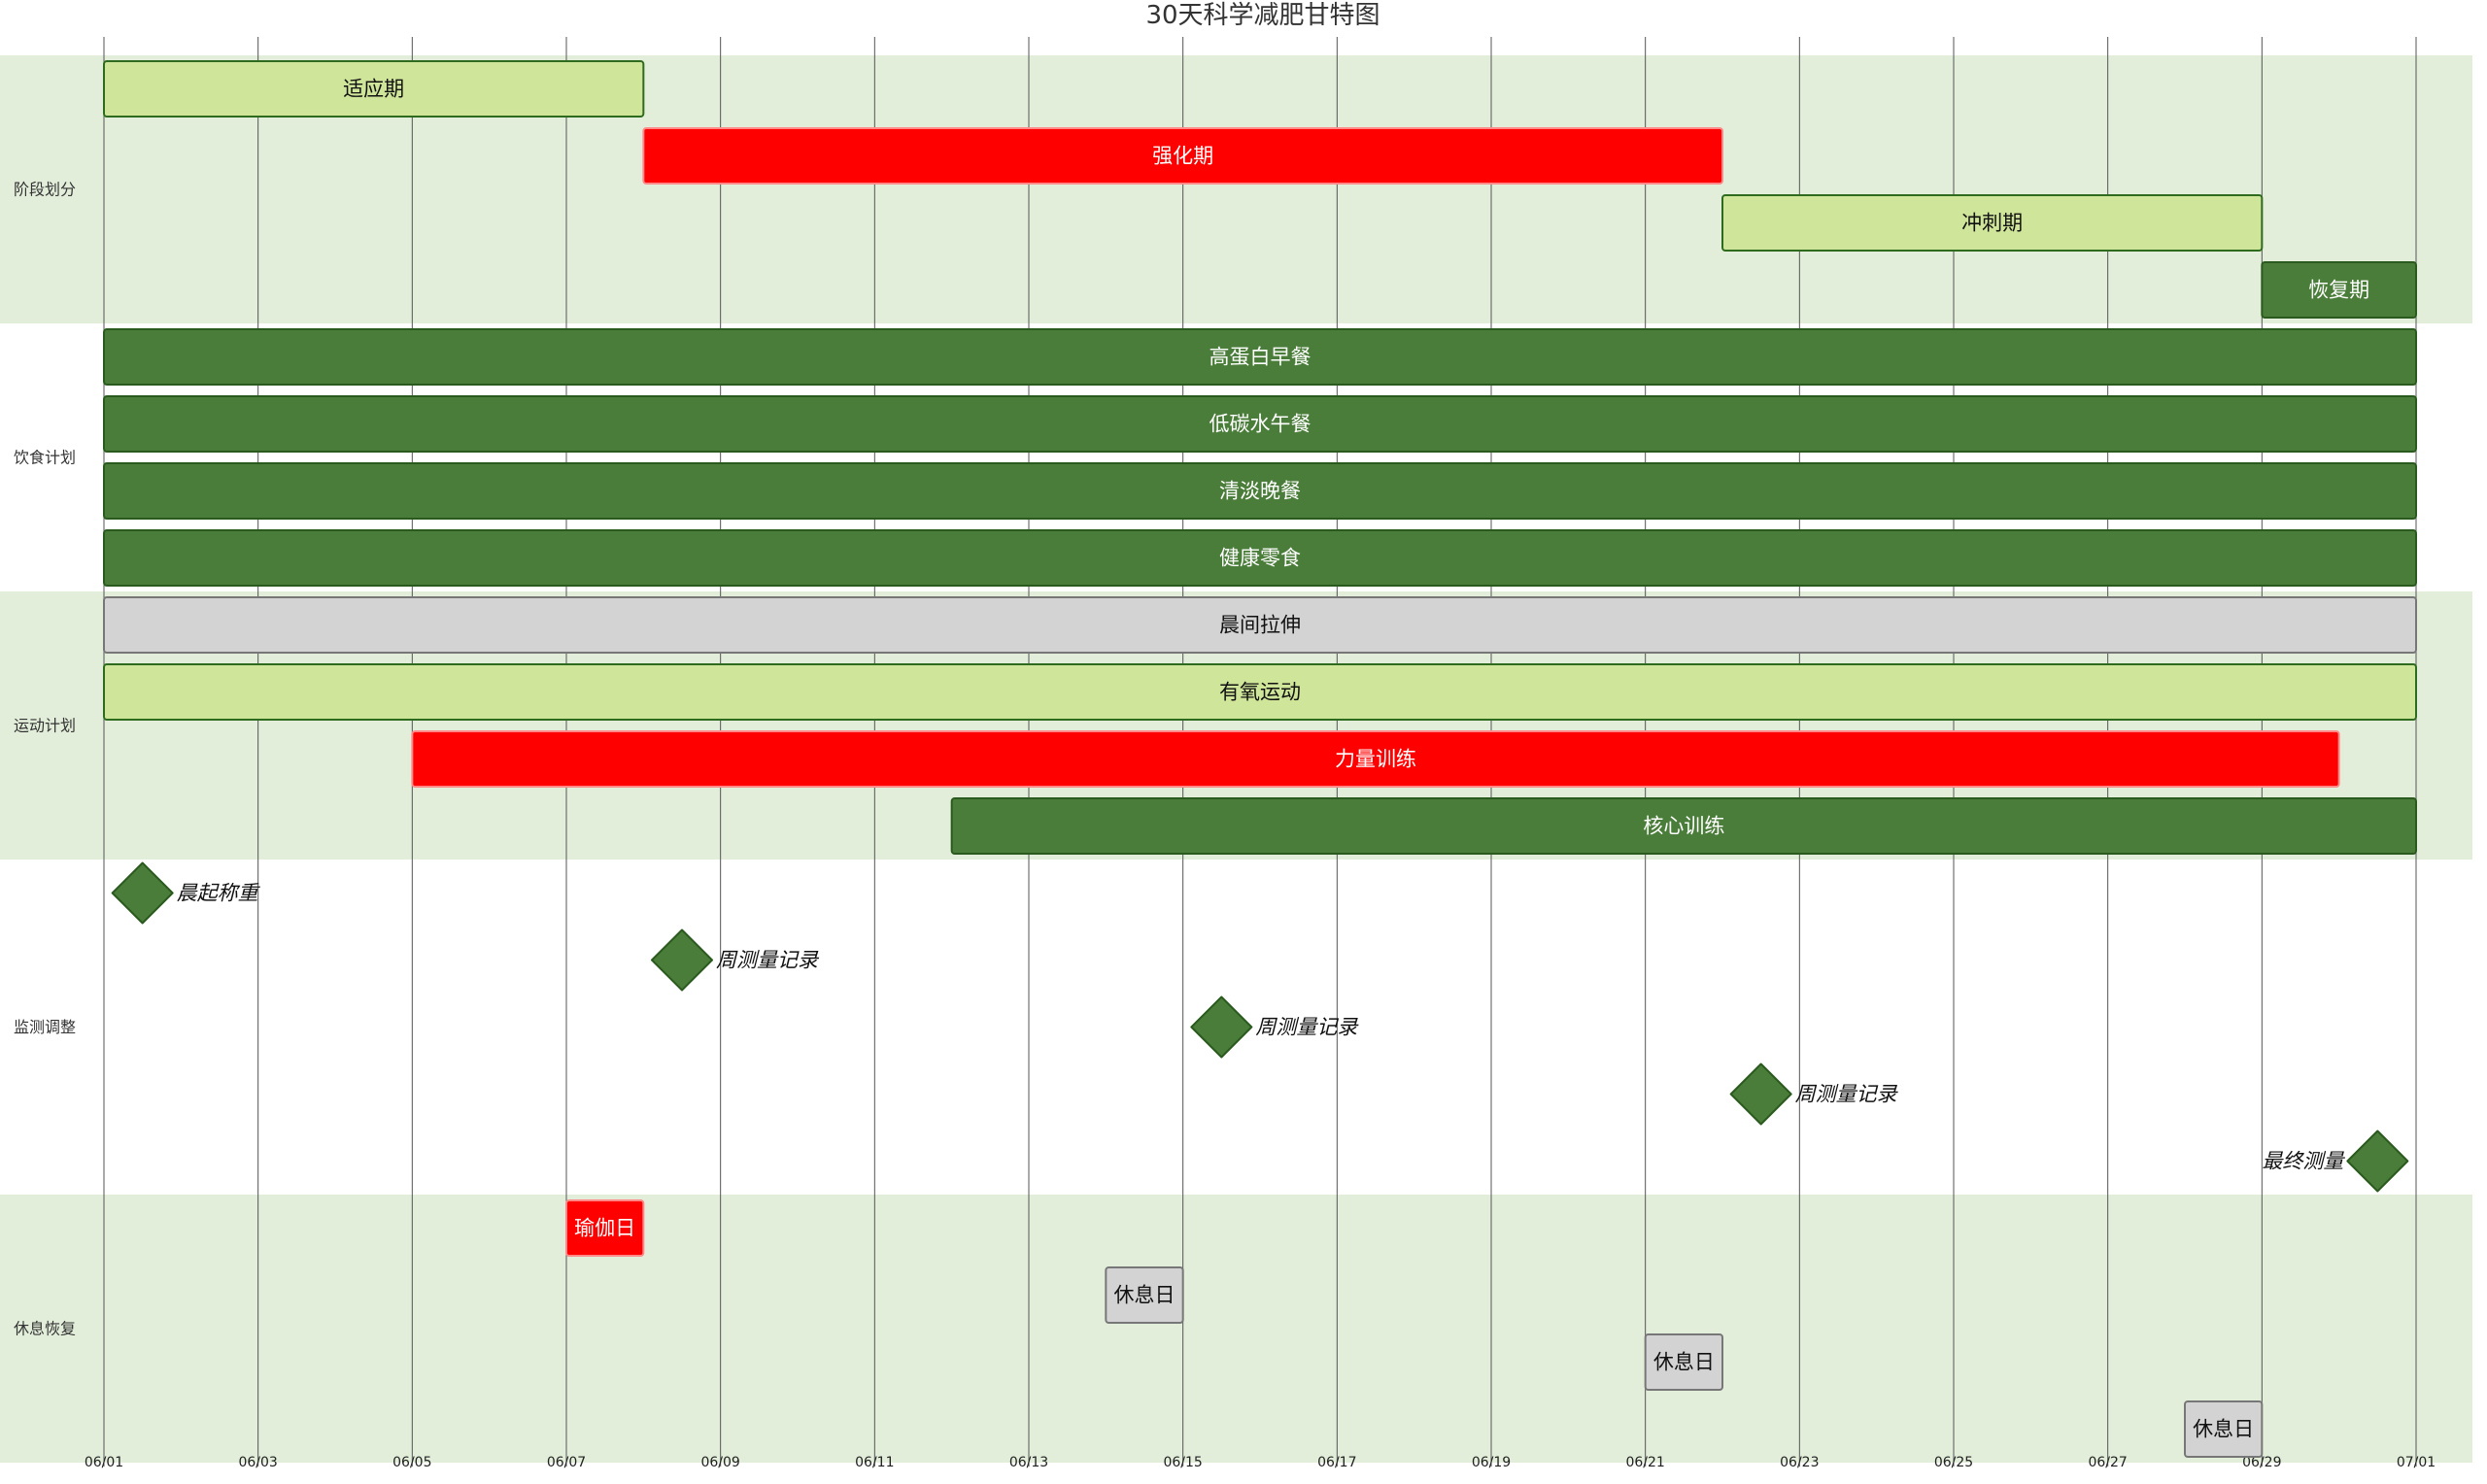  I want to click on x-tick-label: 06/23, so click(1799, 1462).